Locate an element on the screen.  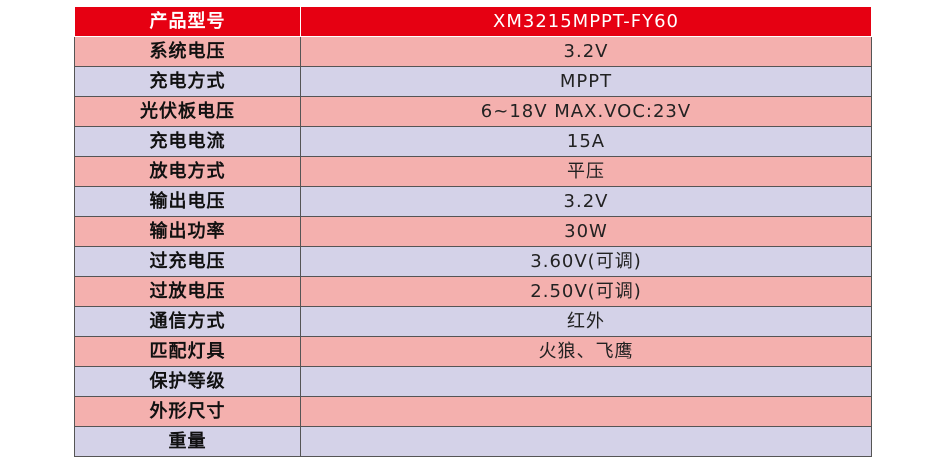
row-value: 6~18V MAX.VOC:23V is located at coordinates (586, 111).